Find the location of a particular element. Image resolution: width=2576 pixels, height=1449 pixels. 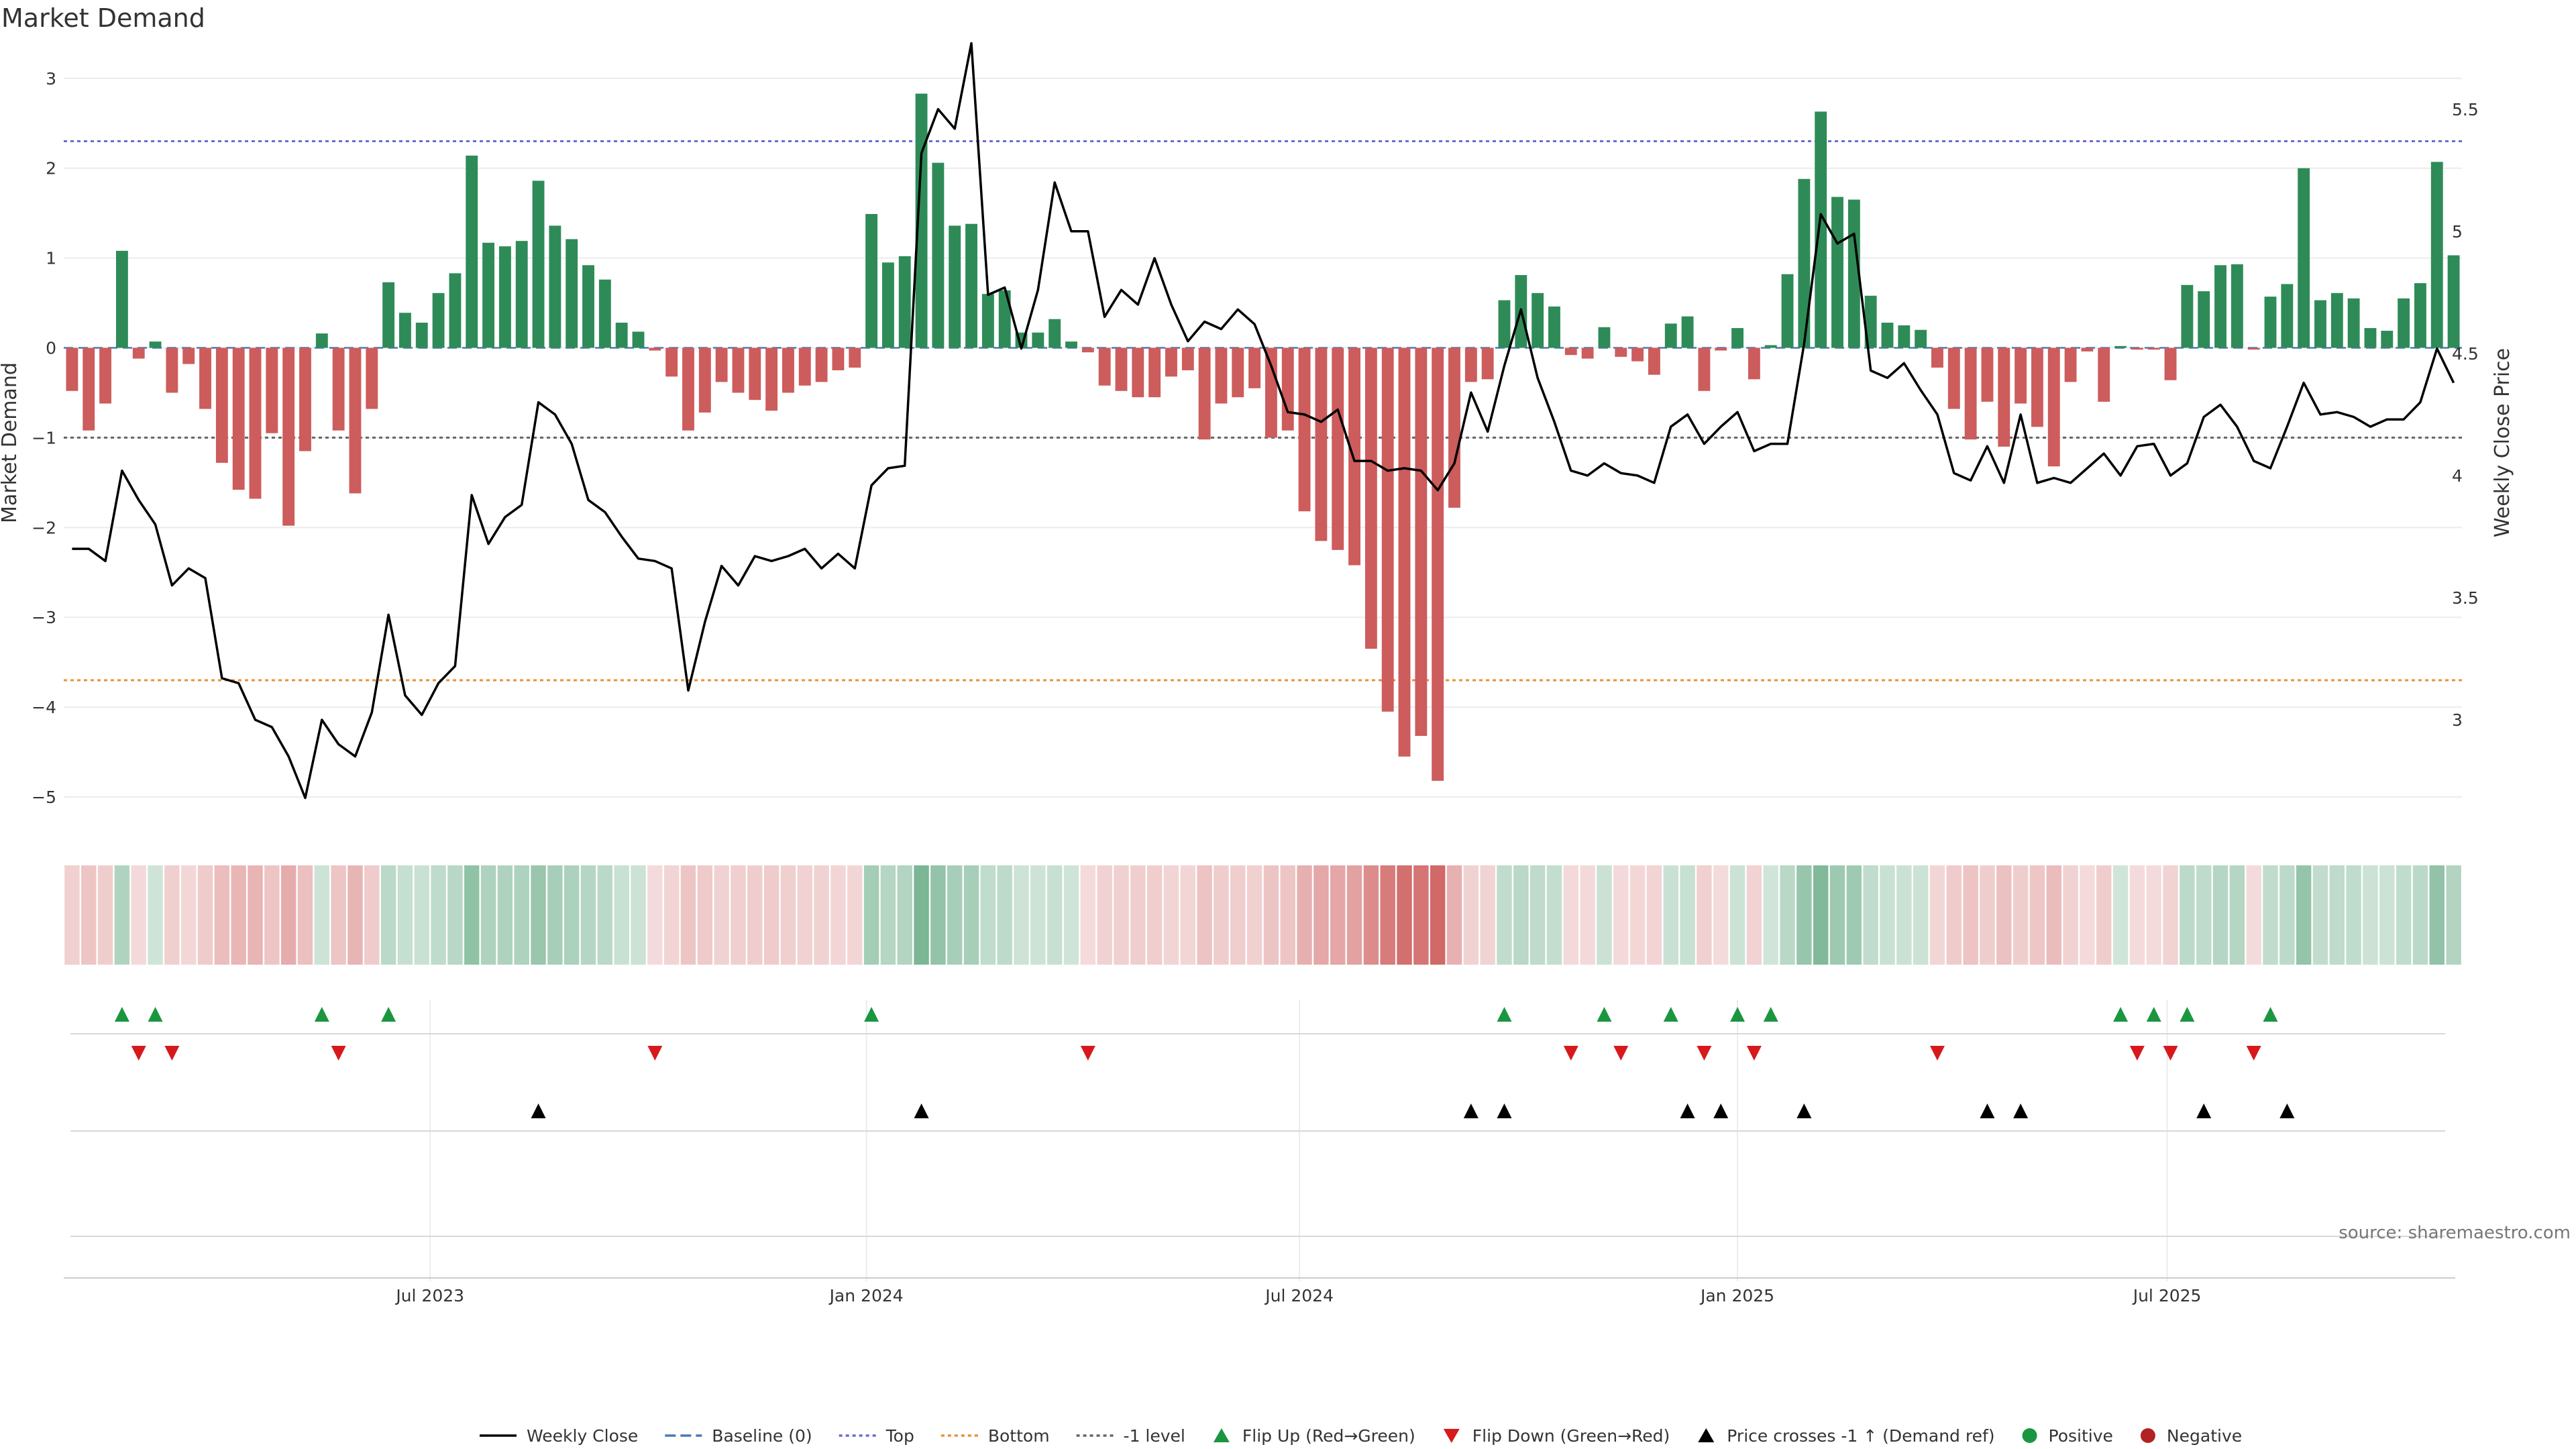

y-tick-label: 2 is located at coordinates (51, 168).